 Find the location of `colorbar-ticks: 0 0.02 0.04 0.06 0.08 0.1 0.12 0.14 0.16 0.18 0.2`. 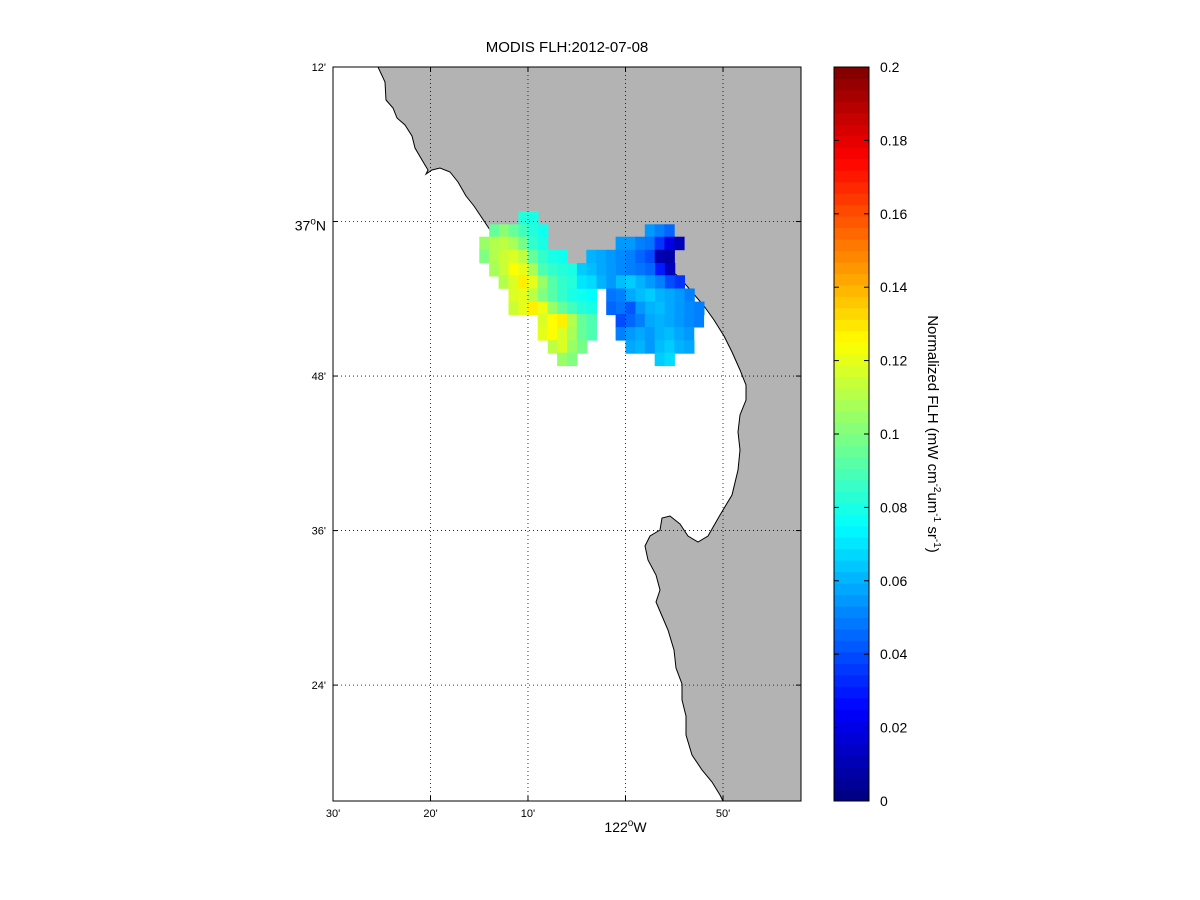

colorbar-ticks: 0 0.02 0.04 0.06 0.08 0.1 0.12 0.14 0.16 0.18 0.2 is located at coordinates (870, 434).